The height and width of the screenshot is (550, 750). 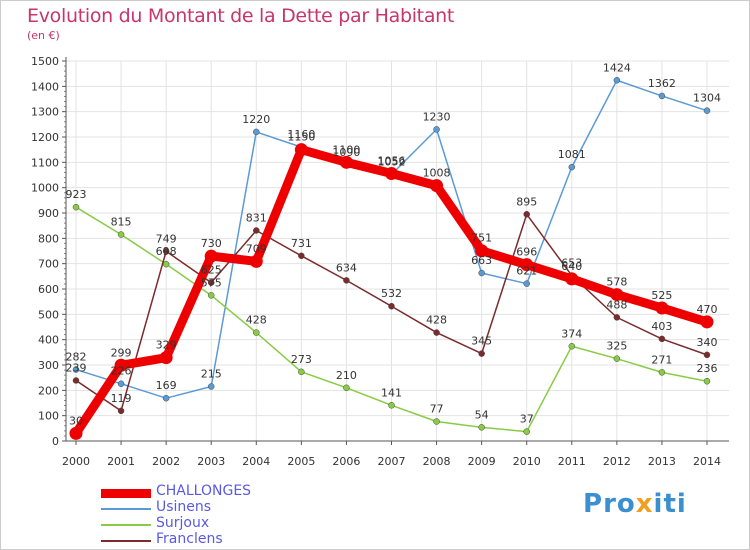 I want to click on y-tick-label: 1500, so click(x=45, y=61).